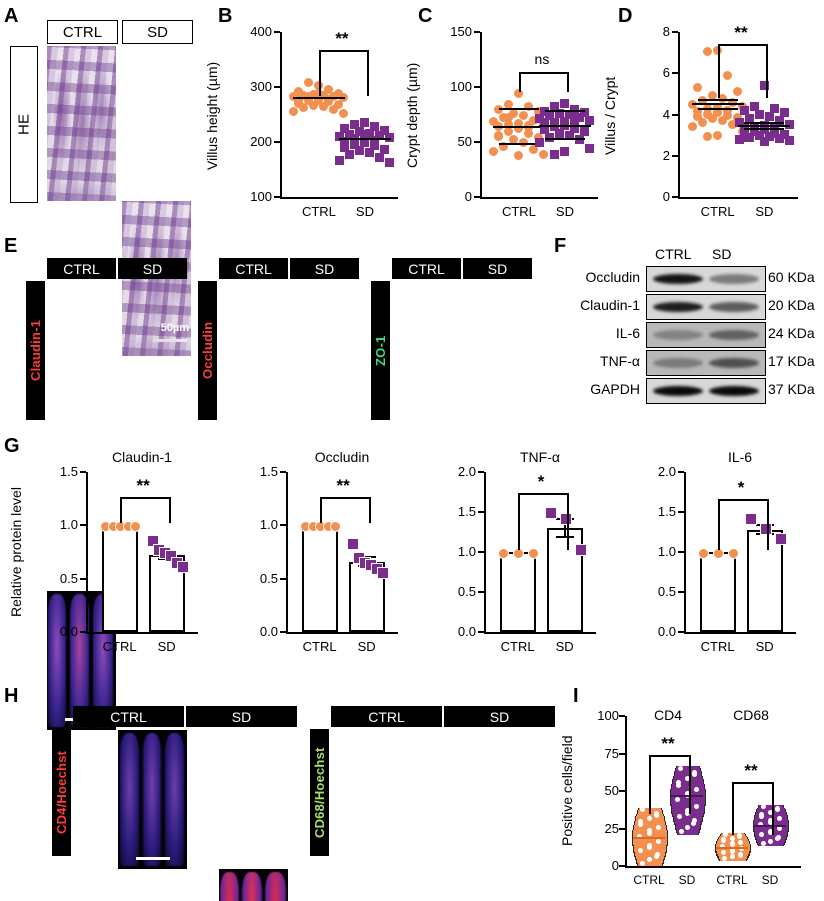  I want to click on y-tick-label: 0.0, so click(68, 631).